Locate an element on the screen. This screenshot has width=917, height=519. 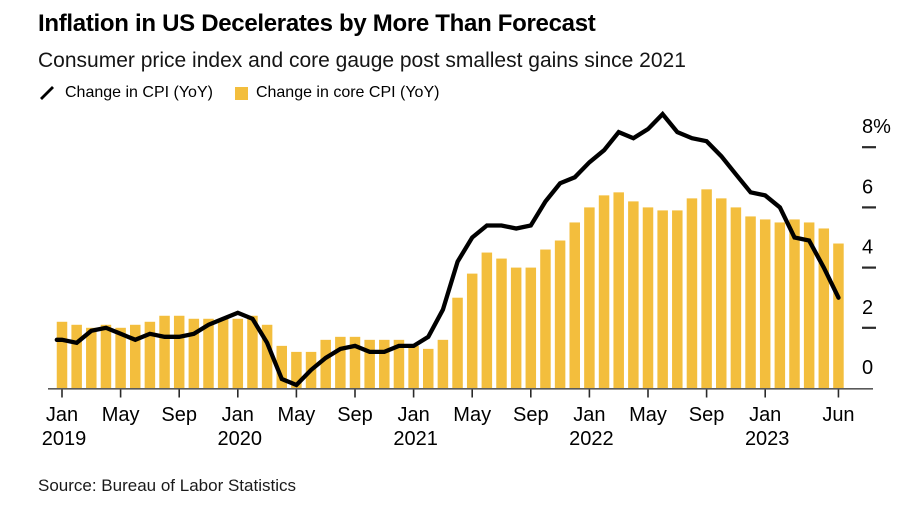
legend-line-marker-icon is located at coordinates (47, 93).